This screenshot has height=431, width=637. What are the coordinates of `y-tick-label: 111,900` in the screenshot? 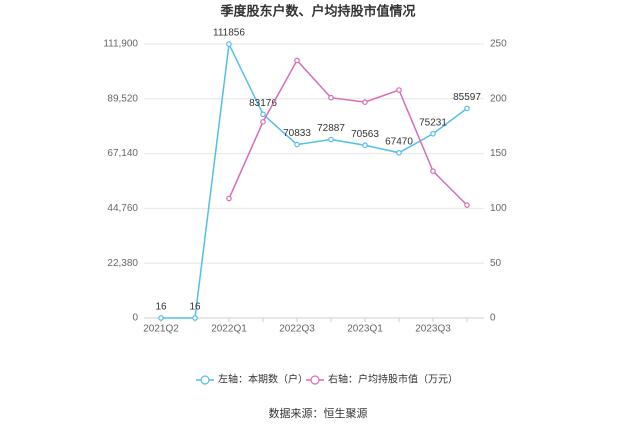 It's located at (120, 44).